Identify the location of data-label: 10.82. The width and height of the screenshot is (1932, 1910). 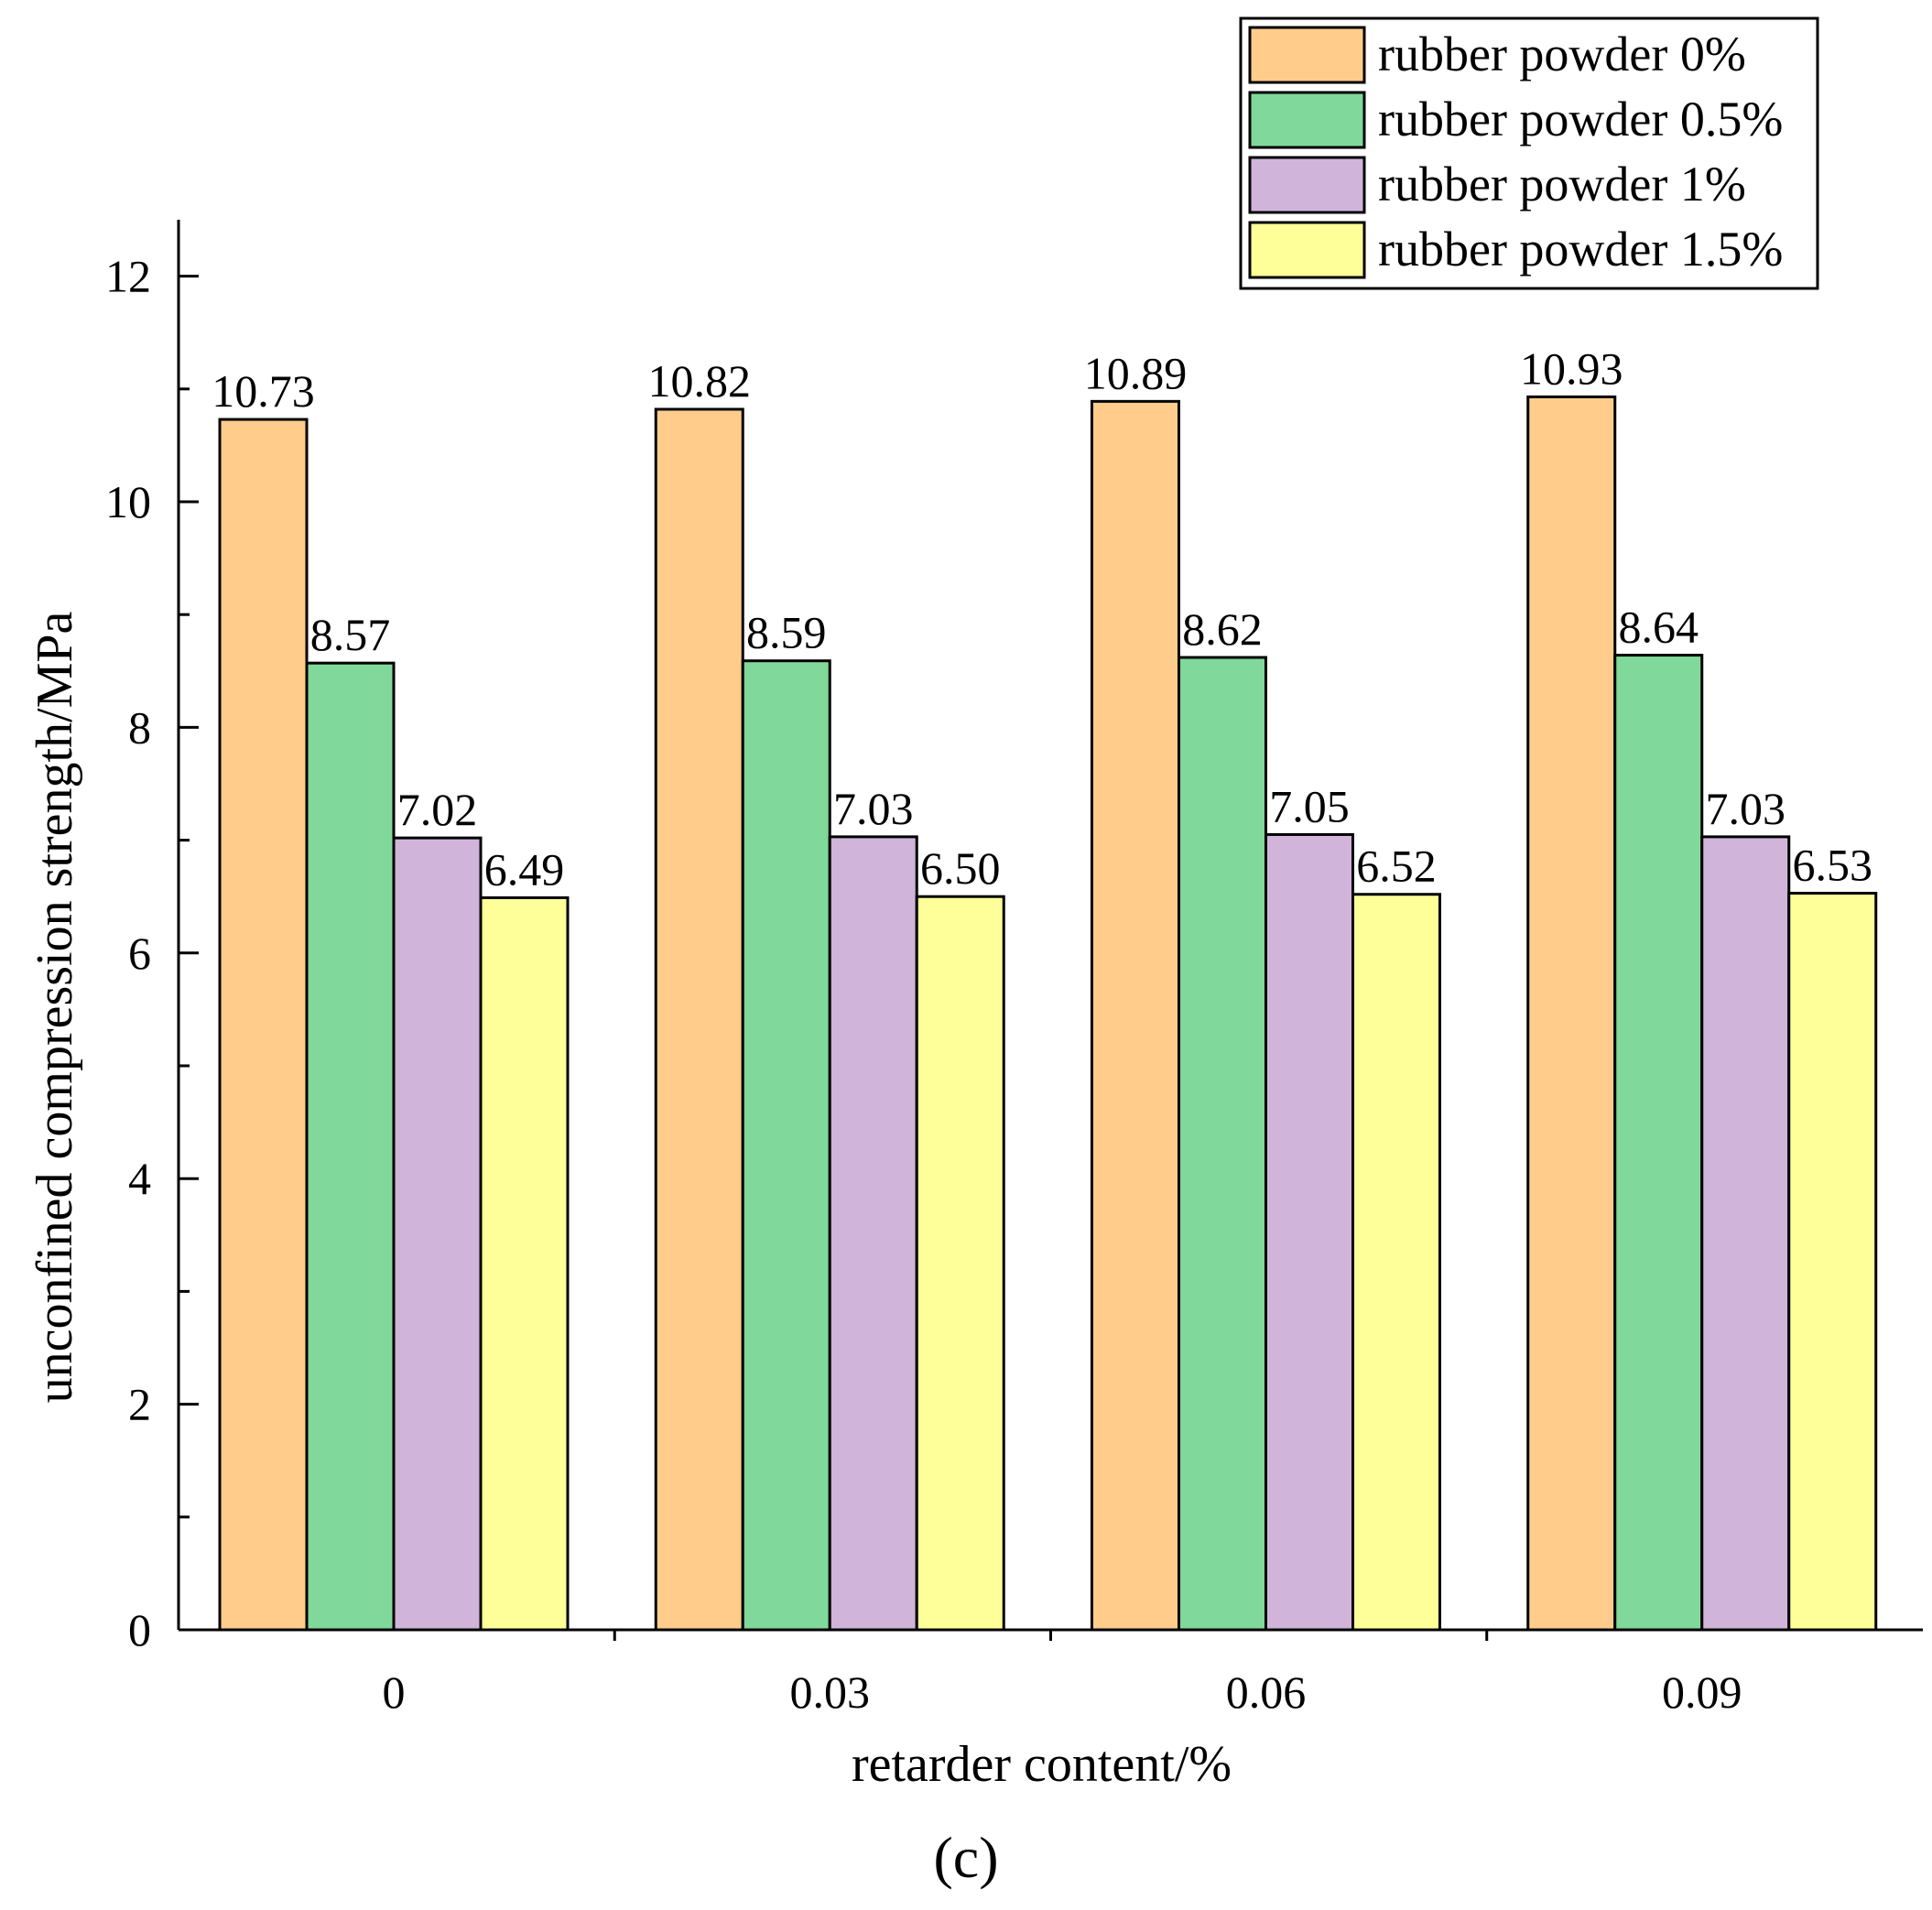
(700, 381).